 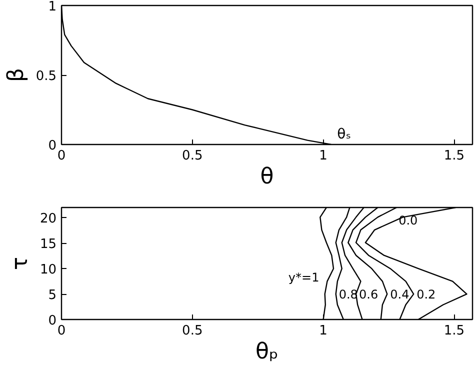 I want to click on y-tick-label: 5, so click(x=52, y=296).